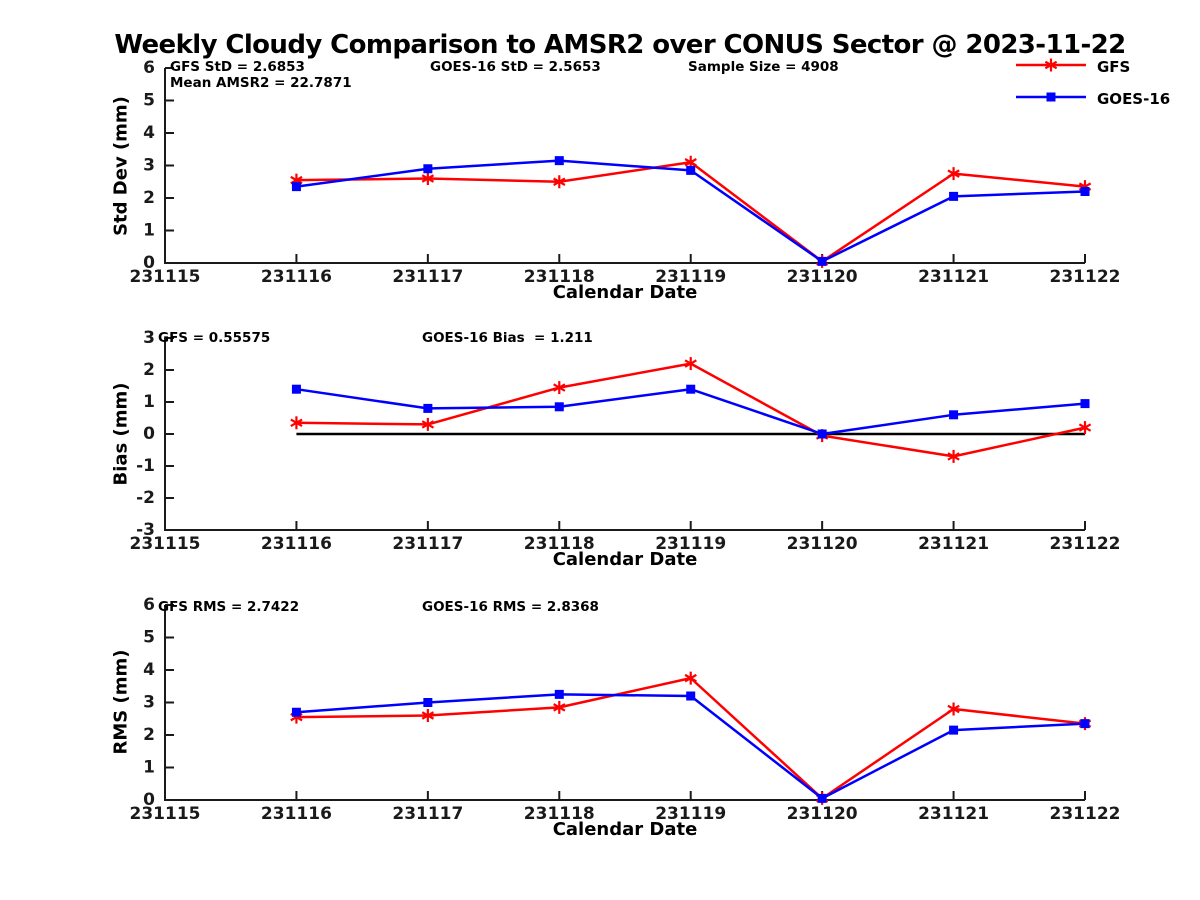  What do you see at coordinates (625, 829) in the screenshot?
I see `x-axis-label-rms: Calendar Date` at bounding box center [625, 829].